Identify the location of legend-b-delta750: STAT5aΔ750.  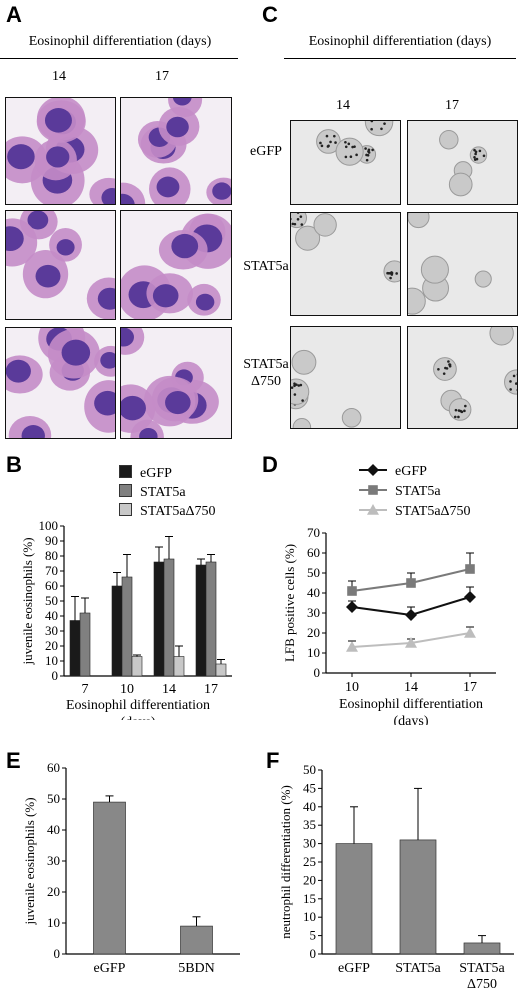
(167, 511).